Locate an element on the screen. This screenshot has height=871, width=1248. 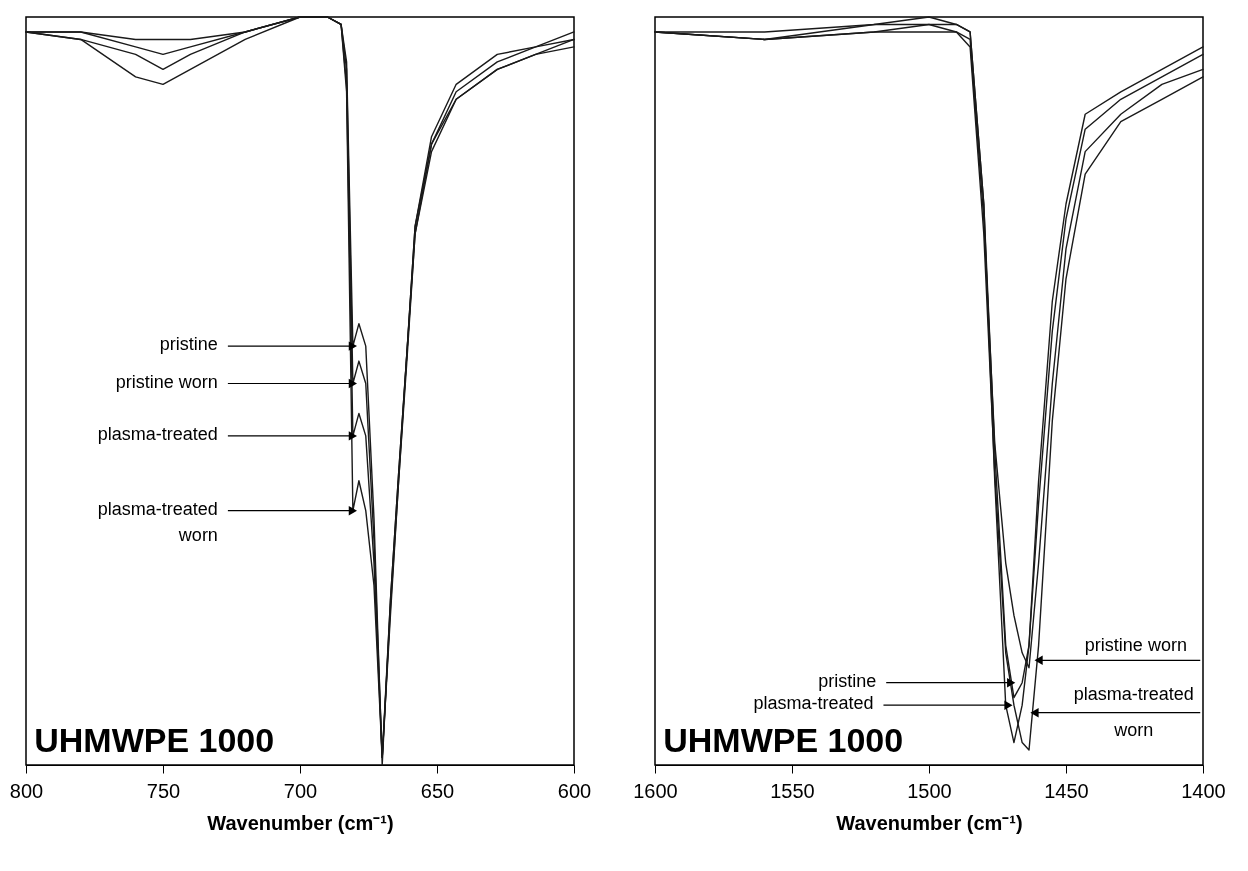
x-tick-label: 1600 is located at coordinates (655, 790).